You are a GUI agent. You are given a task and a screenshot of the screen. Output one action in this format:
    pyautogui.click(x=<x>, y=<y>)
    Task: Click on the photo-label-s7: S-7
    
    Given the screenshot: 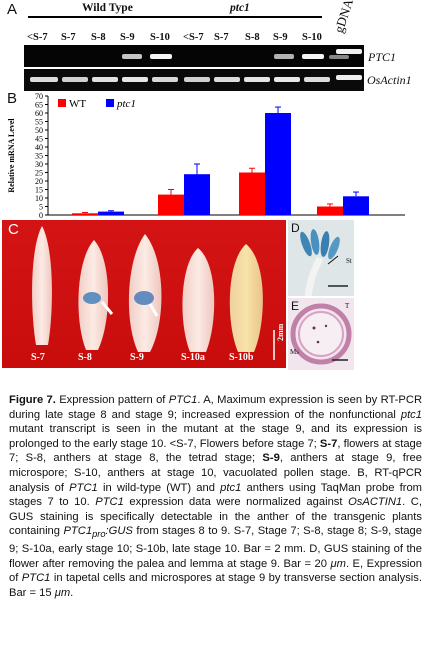 What is the action you would take?
    pyautogui.click(x=38, y=357)
    